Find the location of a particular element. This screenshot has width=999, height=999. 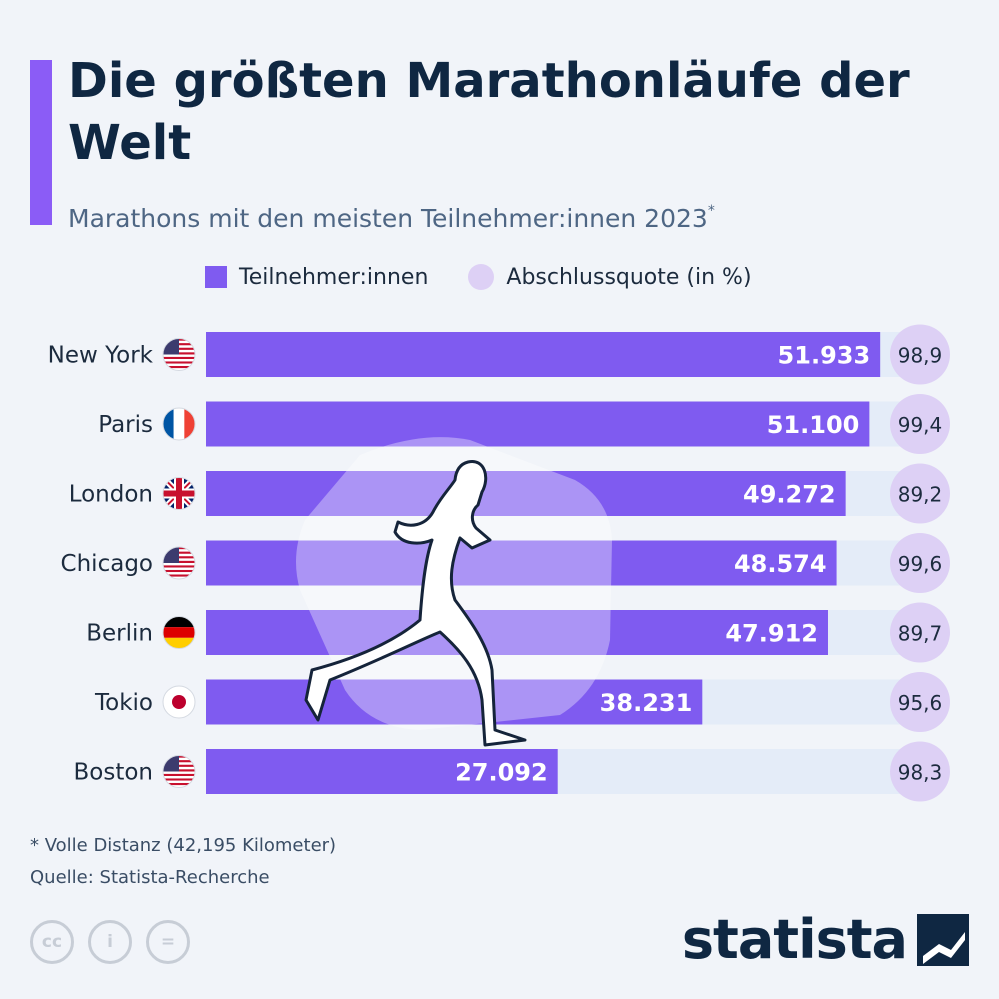

bar-row: 51.933 New York 98,9 is located at coordinates (499, 354).